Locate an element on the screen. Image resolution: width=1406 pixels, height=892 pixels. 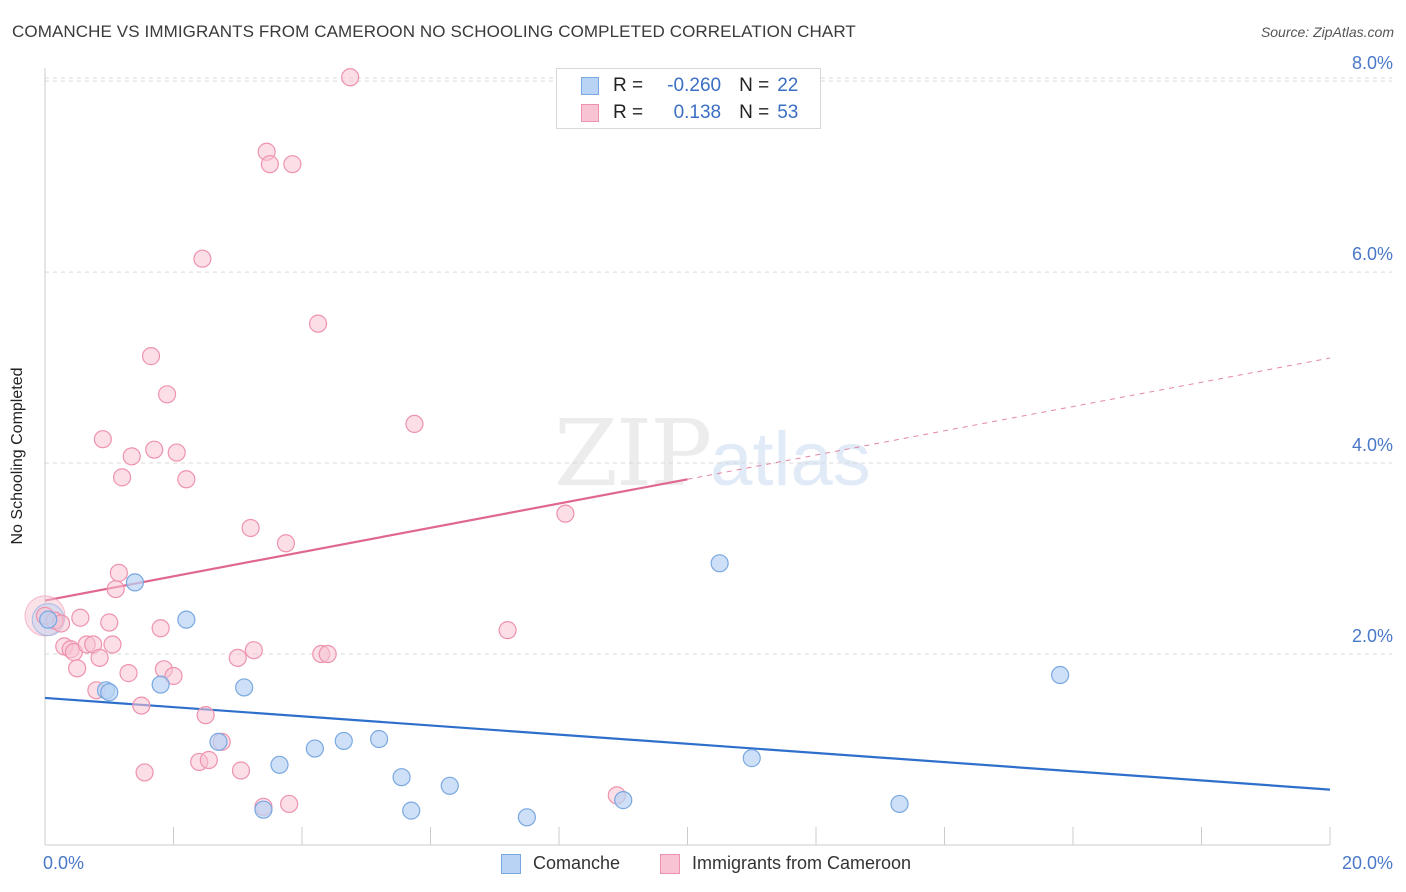
stats-legend: R = -0.260 N = 22 R = 0.138 N = 53 is located at coordinates (688, 98).